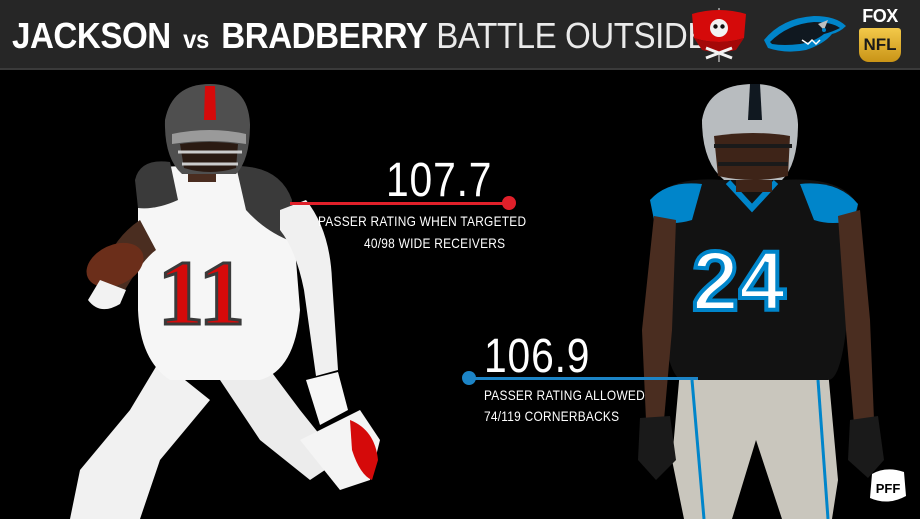 Image resolution: width=920 pixels, height=519 pixels. What do you see at coordinates (880, 16) in the screenshot?
I see `fox-wordmark: FOX` at bounding box center [880, 16].